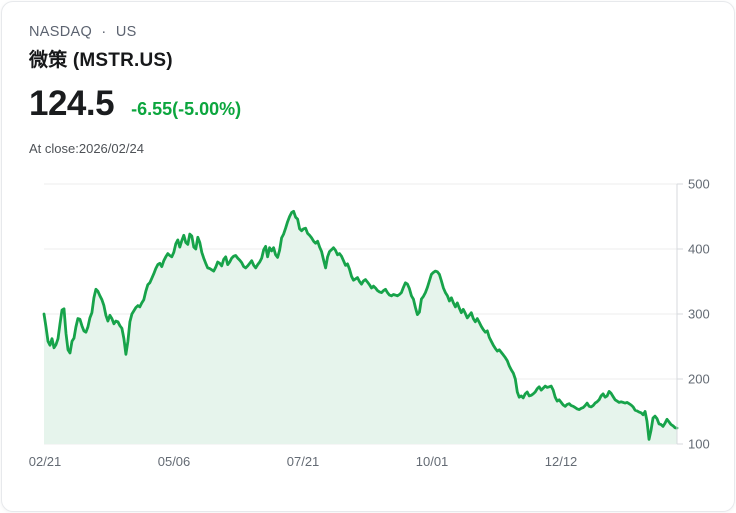 This screenshot has height=513, width=736. Describe the element at coordinates (174, 461) in the screenshot. I see `x-axis-label: 05/06` at that location.